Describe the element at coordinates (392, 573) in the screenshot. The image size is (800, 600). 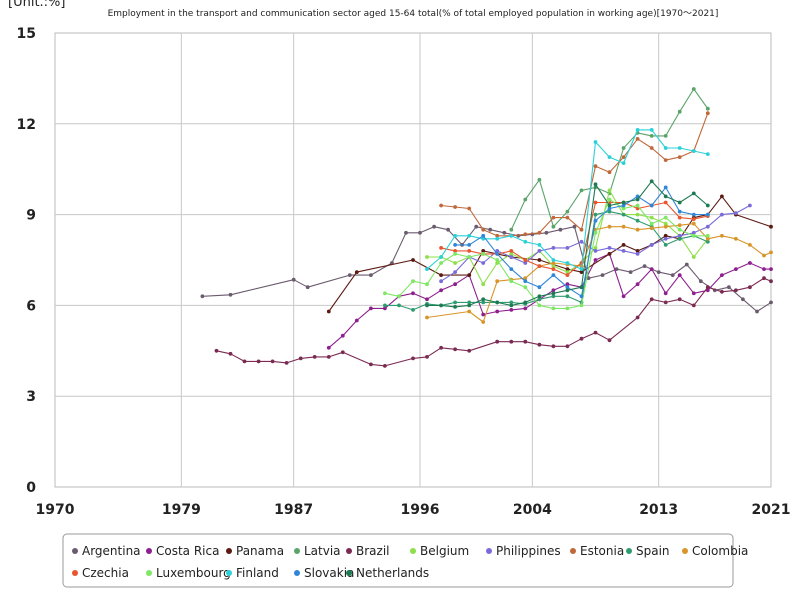
I see `legend-label: Netherlands` at that location.